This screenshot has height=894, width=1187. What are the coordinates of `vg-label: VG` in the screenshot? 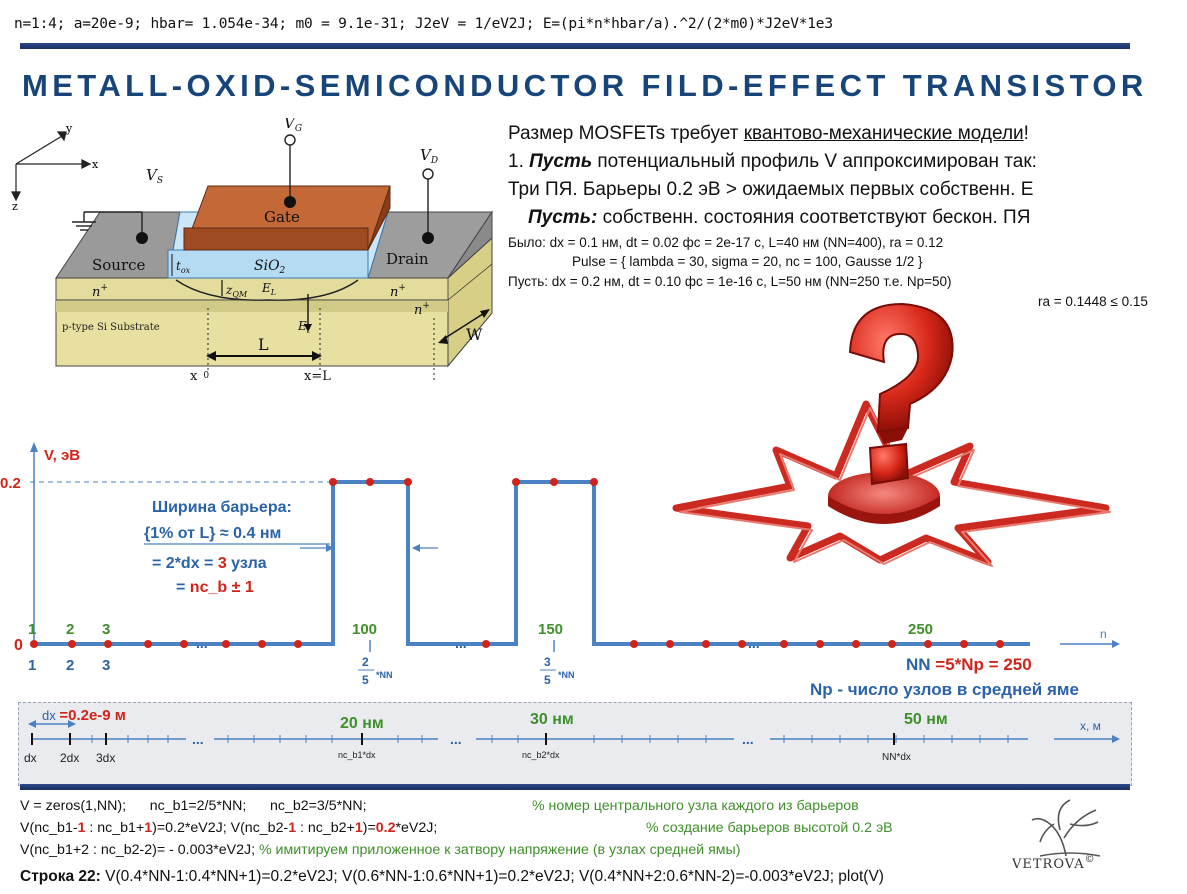 It's located at (293, 126).